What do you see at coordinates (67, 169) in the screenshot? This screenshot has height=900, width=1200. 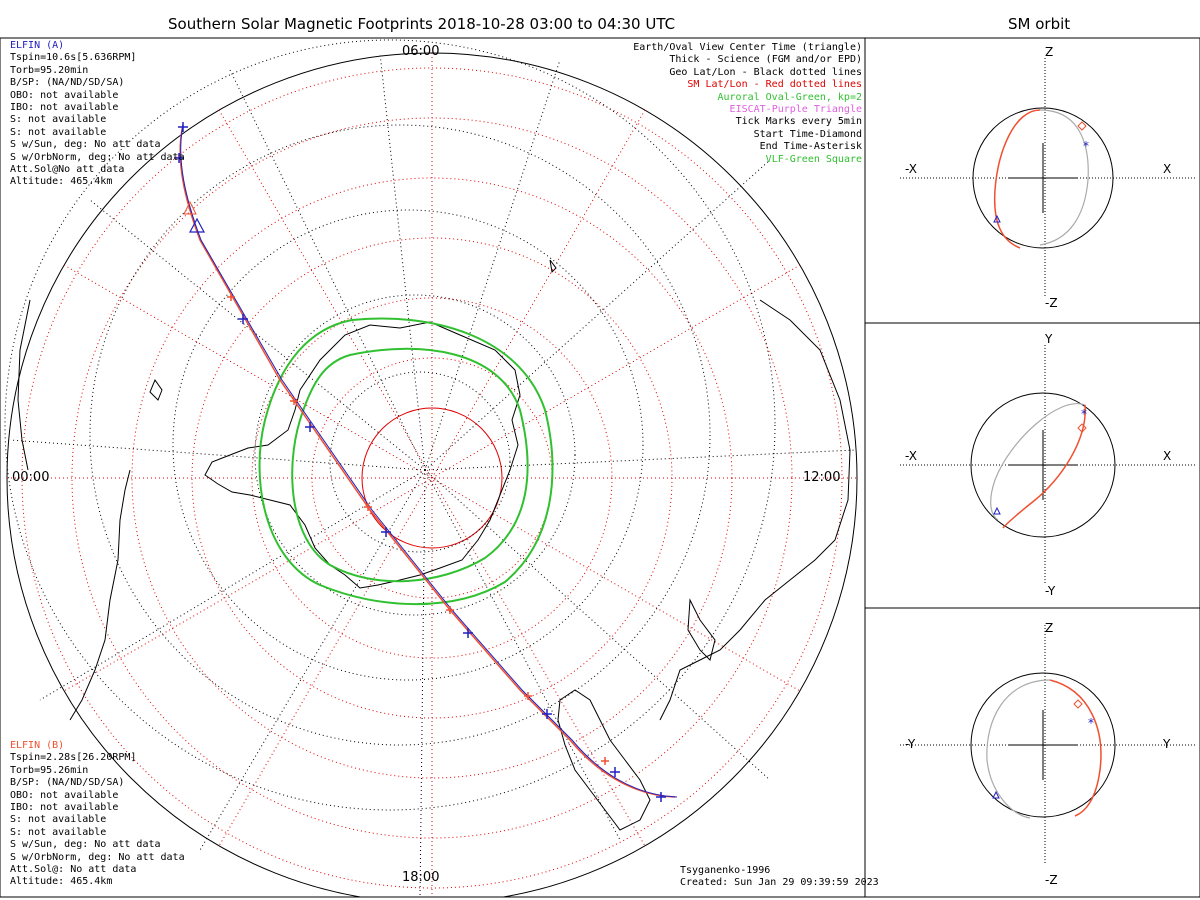 I see `elfin-a-line: Att.Sol@No att data` at bounding box center [67, 169].